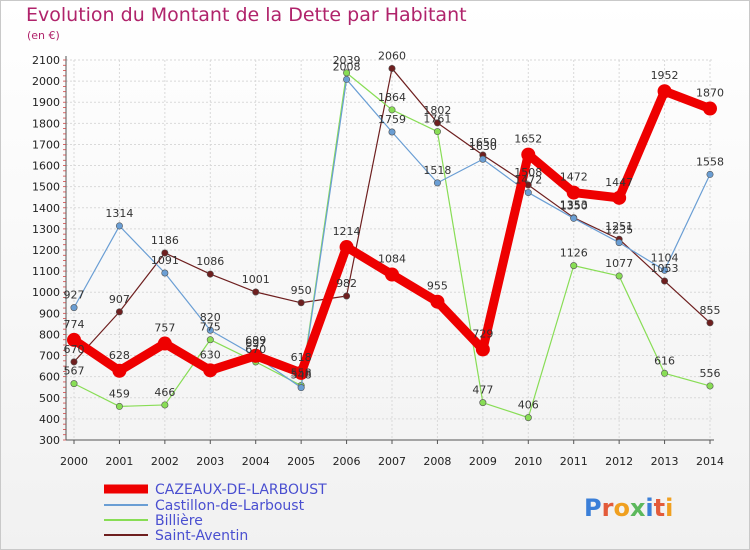  I want to click on data-label: 2060, so click(392, 55).